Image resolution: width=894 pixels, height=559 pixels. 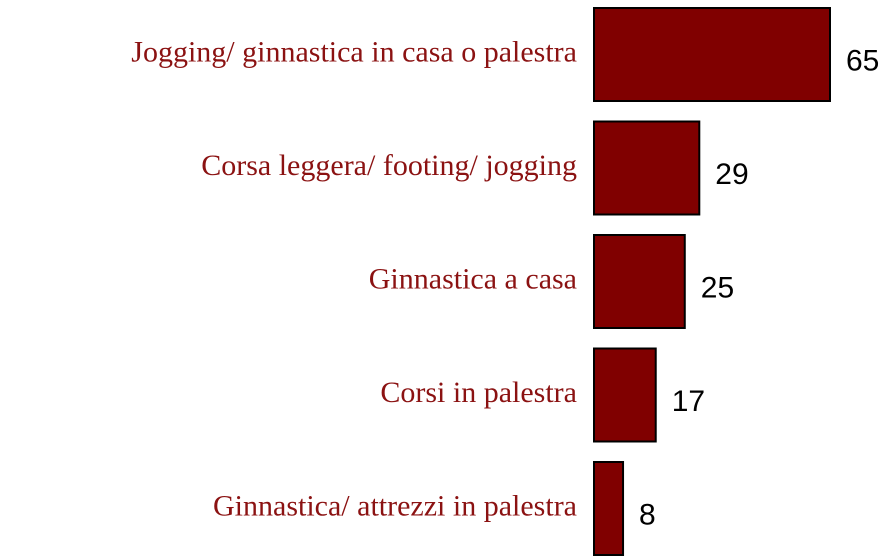 I want to click on value-label: 25, so click(x=717, y=287).